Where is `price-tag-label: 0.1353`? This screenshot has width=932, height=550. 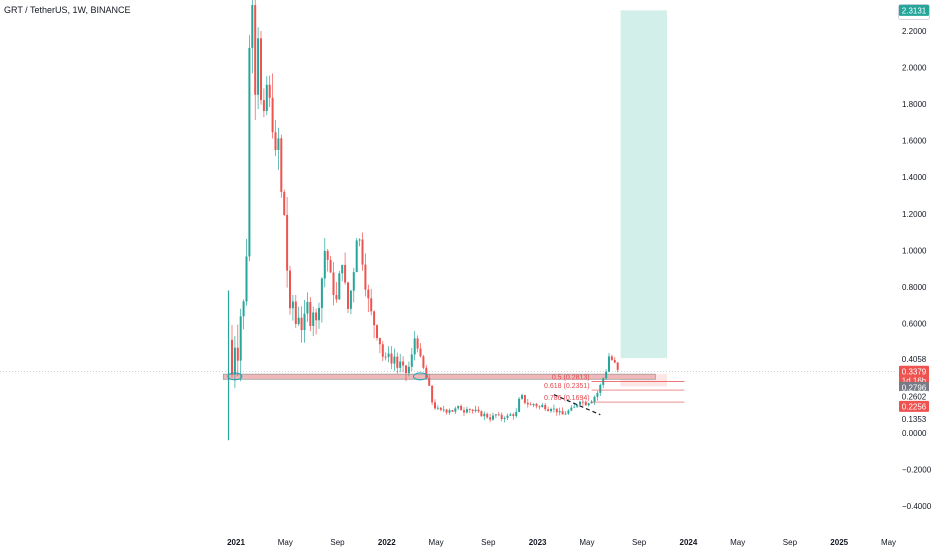
price-tag-label: 0.1353 is located at coordinates (914, 419).